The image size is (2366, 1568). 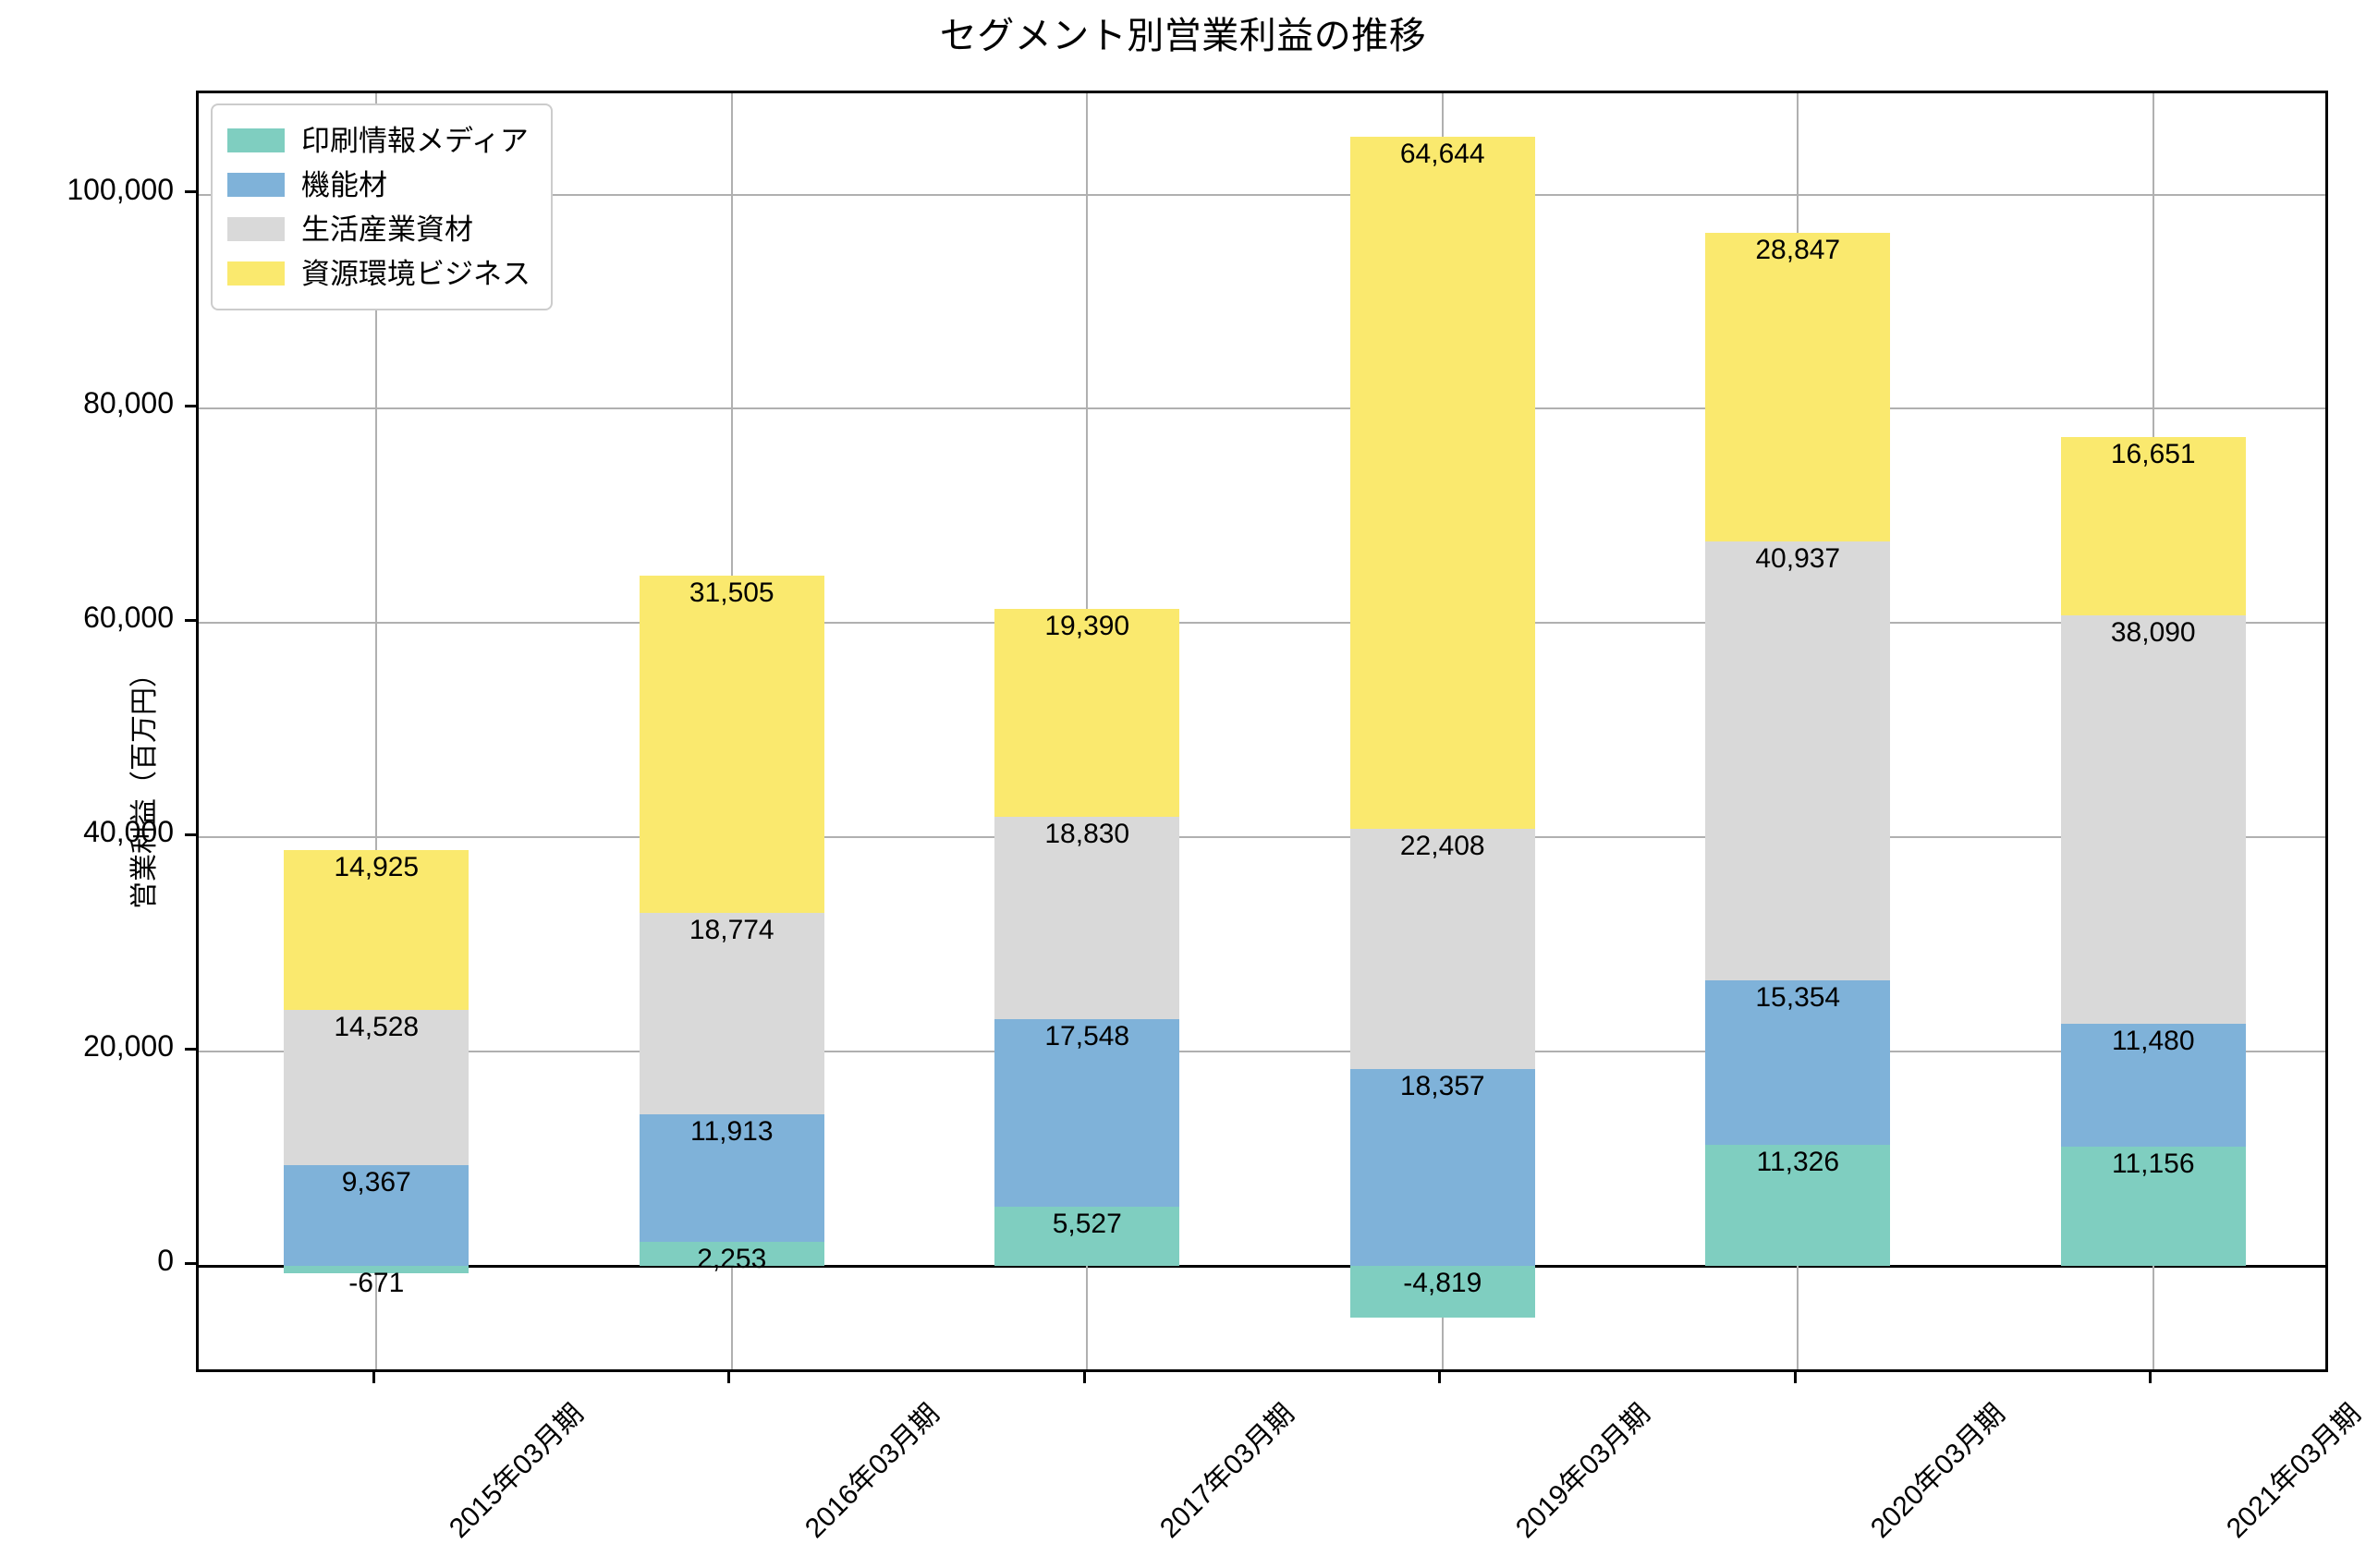 What do you see at coordinates (872, 1471) in the screenshot?
I see `x-axis-tick-label: 2016年03月期` at bounding box center [872, 1471].